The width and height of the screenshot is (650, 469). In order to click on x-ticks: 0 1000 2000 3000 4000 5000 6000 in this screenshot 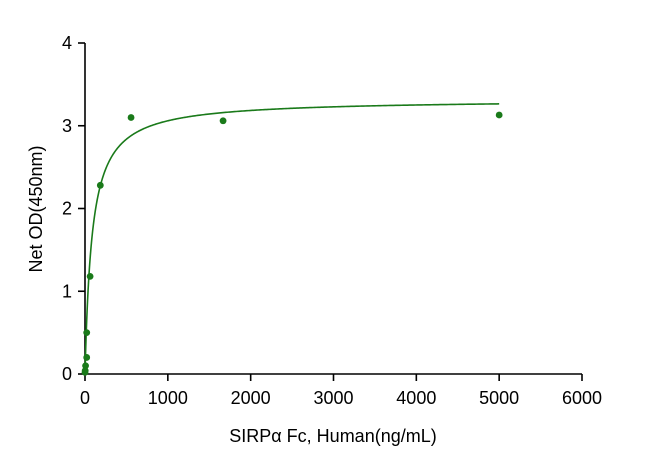, I will do `click(341, 391)`.